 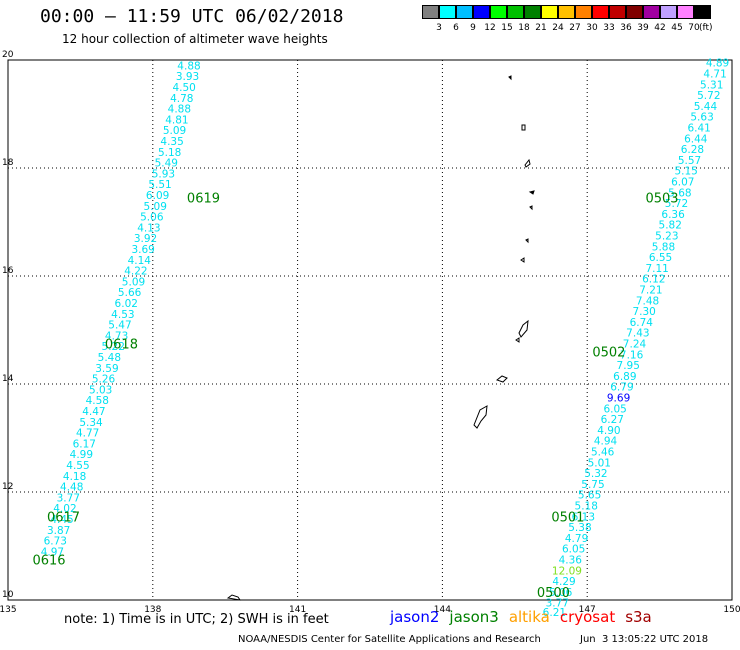 I want to click on wave-height-value: 7.11, so click(x=656, y=269).